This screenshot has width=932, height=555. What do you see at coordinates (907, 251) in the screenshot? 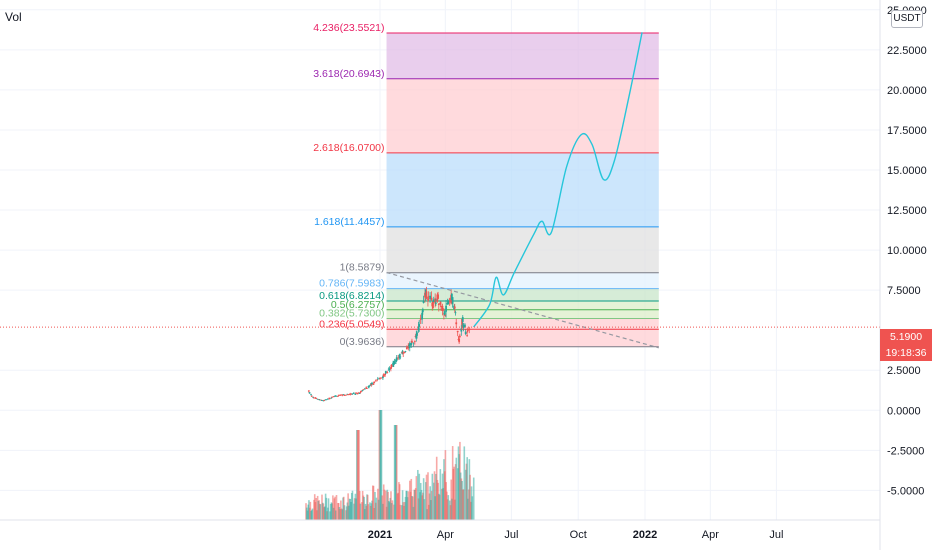
I see `y-tick-label: 10.0000` at bounding box center [907, 251].